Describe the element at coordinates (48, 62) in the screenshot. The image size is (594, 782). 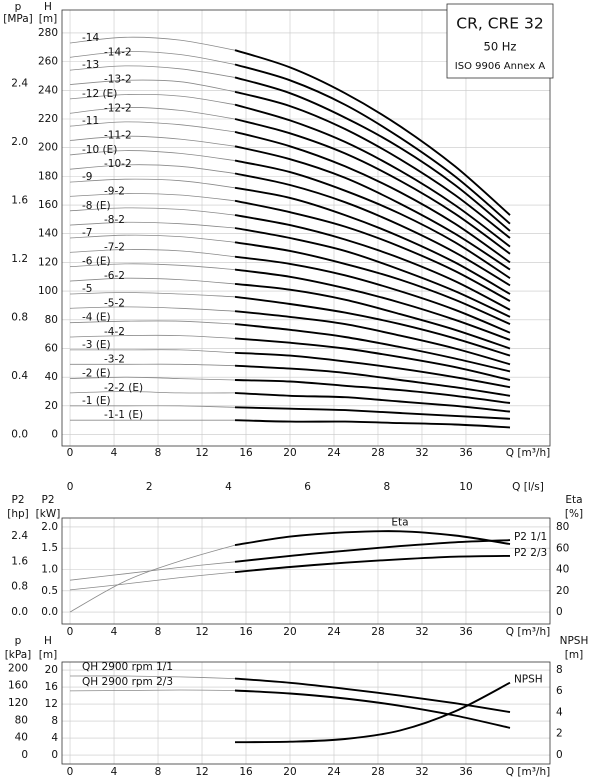
I see `y-tick-label: 260` at that location.